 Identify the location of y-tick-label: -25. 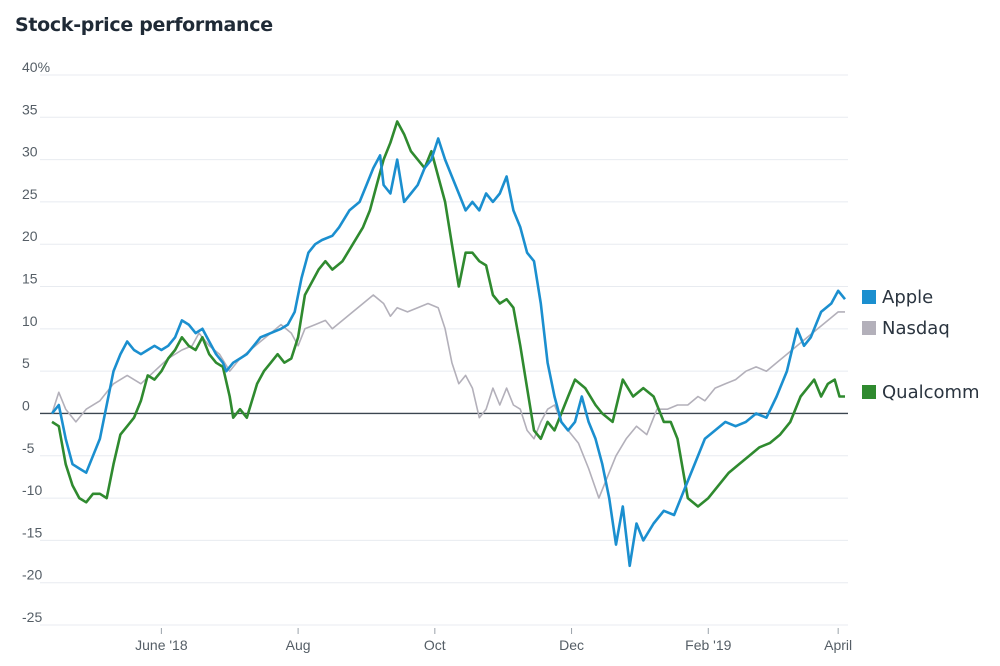
(32, 617).